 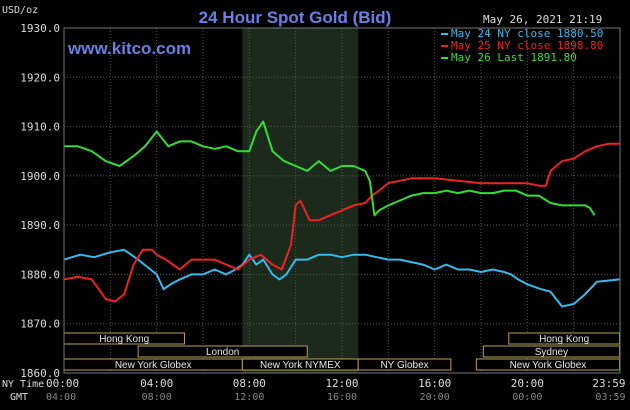 I want to click on session-label: NY Globex, so click(x=404, y=365).